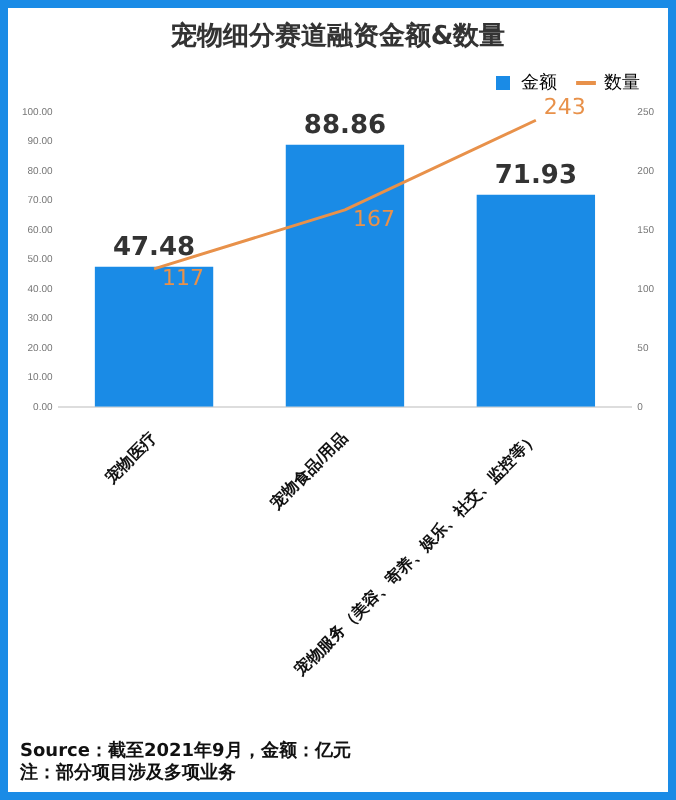 The width and height of the screenshot is (676, 800). I want to click on chart-title: 宠物细分赛道融资金额&数量, so click(338, 36).